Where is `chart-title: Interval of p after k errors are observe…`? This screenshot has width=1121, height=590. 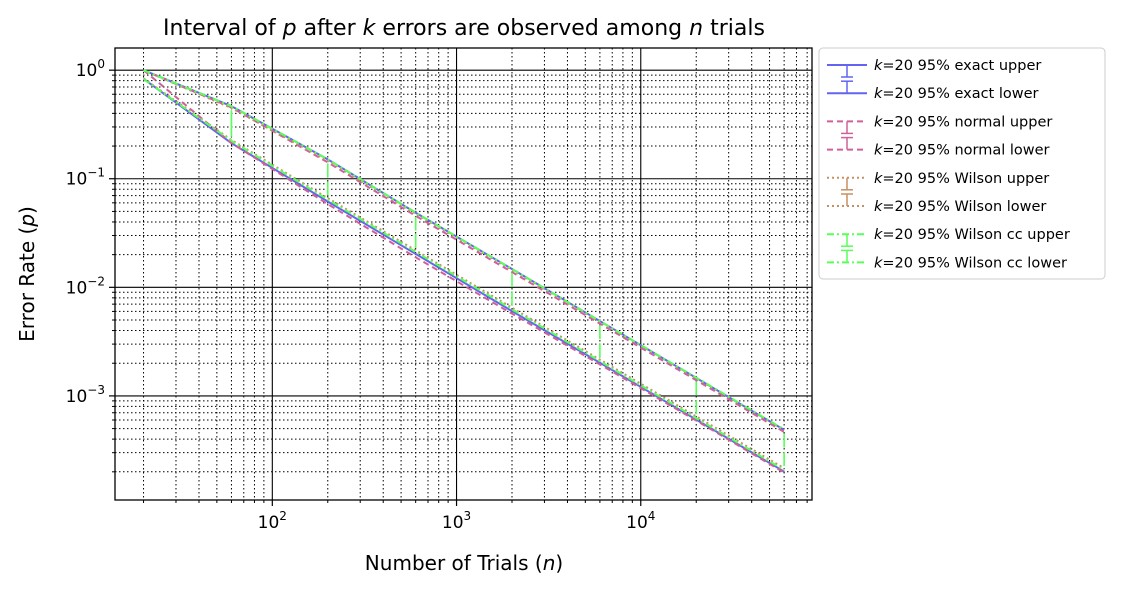
chart-title: Interval of p after k errors are observe… is located at coordinates (464, 28).